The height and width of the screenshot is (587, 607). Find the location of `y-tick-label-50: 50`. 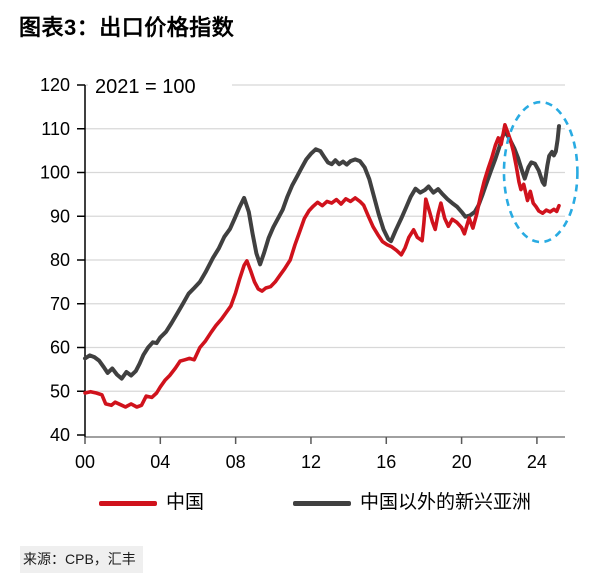

y-tick-label-50: 50 is located at coordinates (60, 391).